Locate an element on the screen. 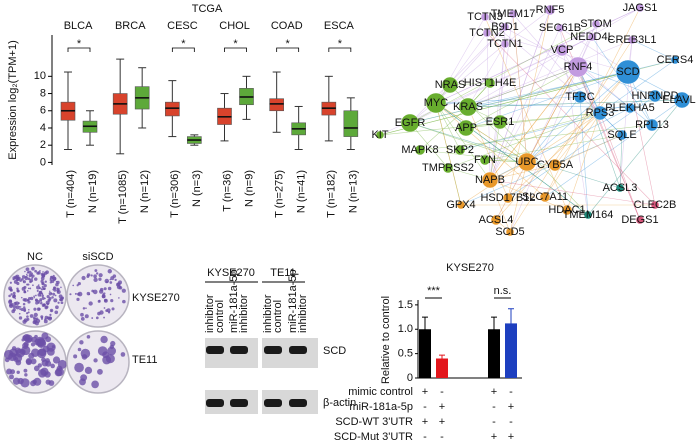 The height and width of the screenshot is (443, 696). network-node-label: SCD is located at coordinates (627, 72).